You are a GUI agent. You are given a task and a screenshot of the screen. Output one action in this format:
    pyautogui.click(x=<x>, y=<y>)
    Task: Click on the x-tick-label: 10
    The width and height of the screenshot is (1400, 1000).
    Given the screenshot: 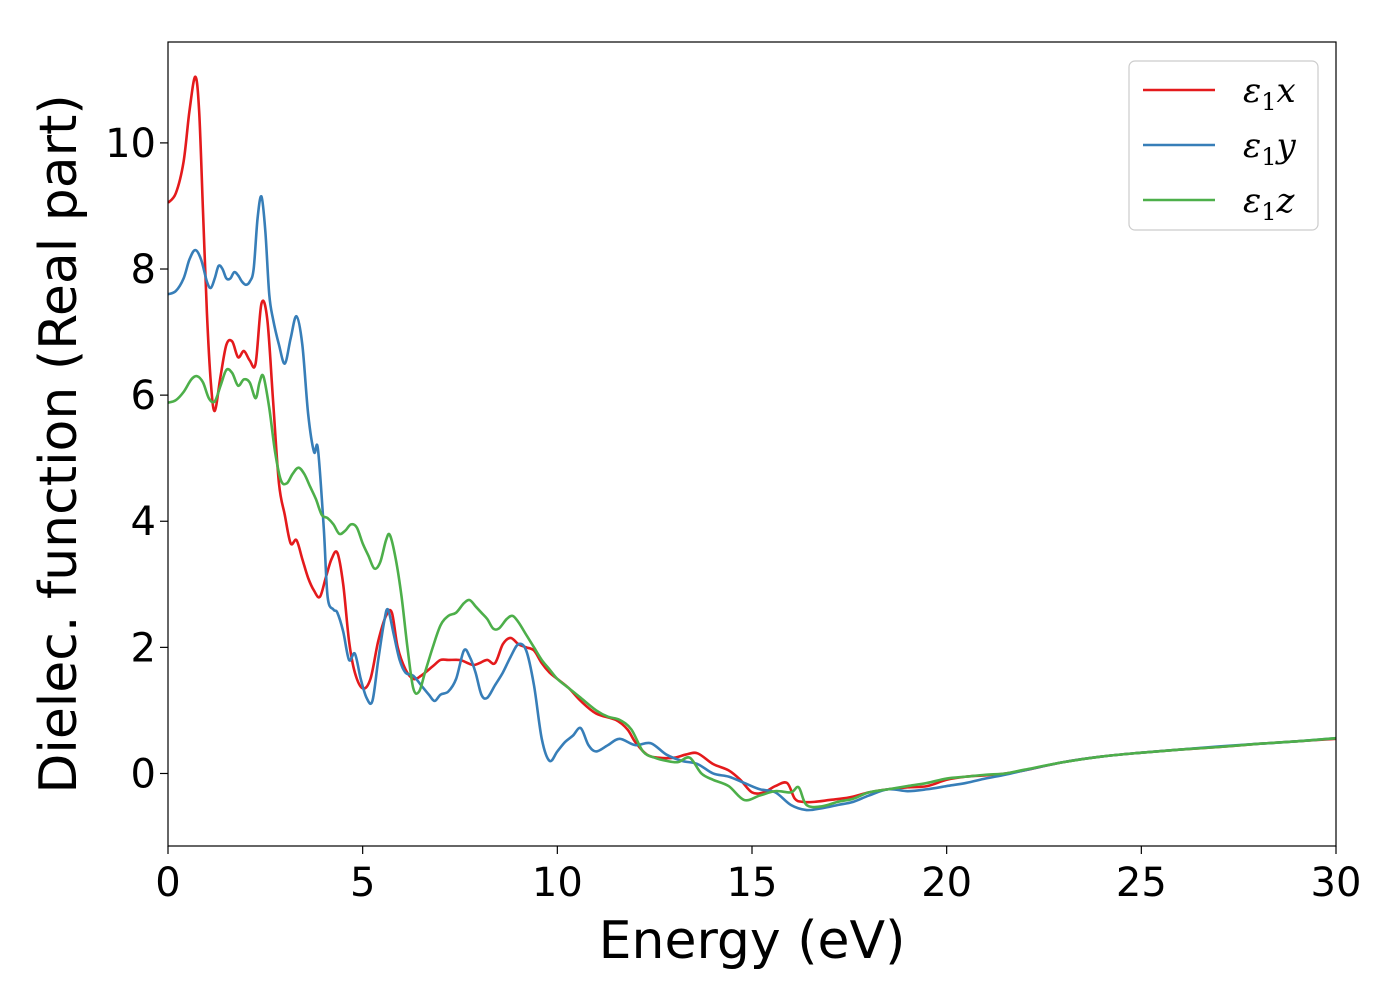 What is the action you would take?
    pyautogui.click(x=557, y=883)
    